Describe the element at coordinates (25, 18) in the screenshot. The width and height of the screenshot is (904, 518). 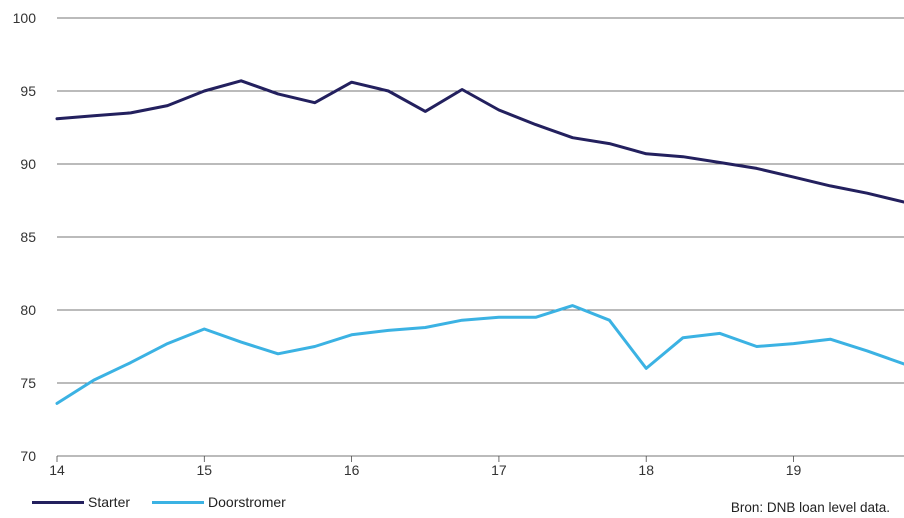
I see `y-tick-label: 100` at that location.